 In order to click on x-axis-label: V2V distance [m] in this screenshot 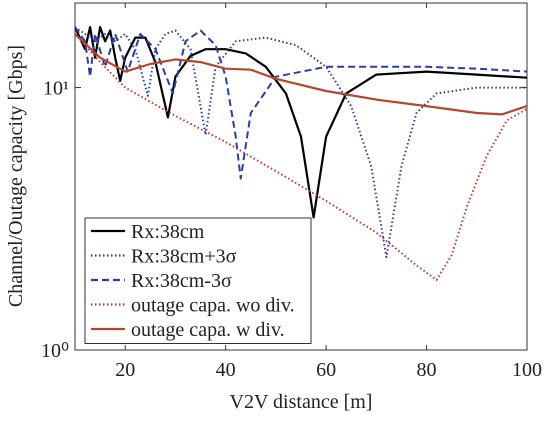, I will do `click(301, 402)`.